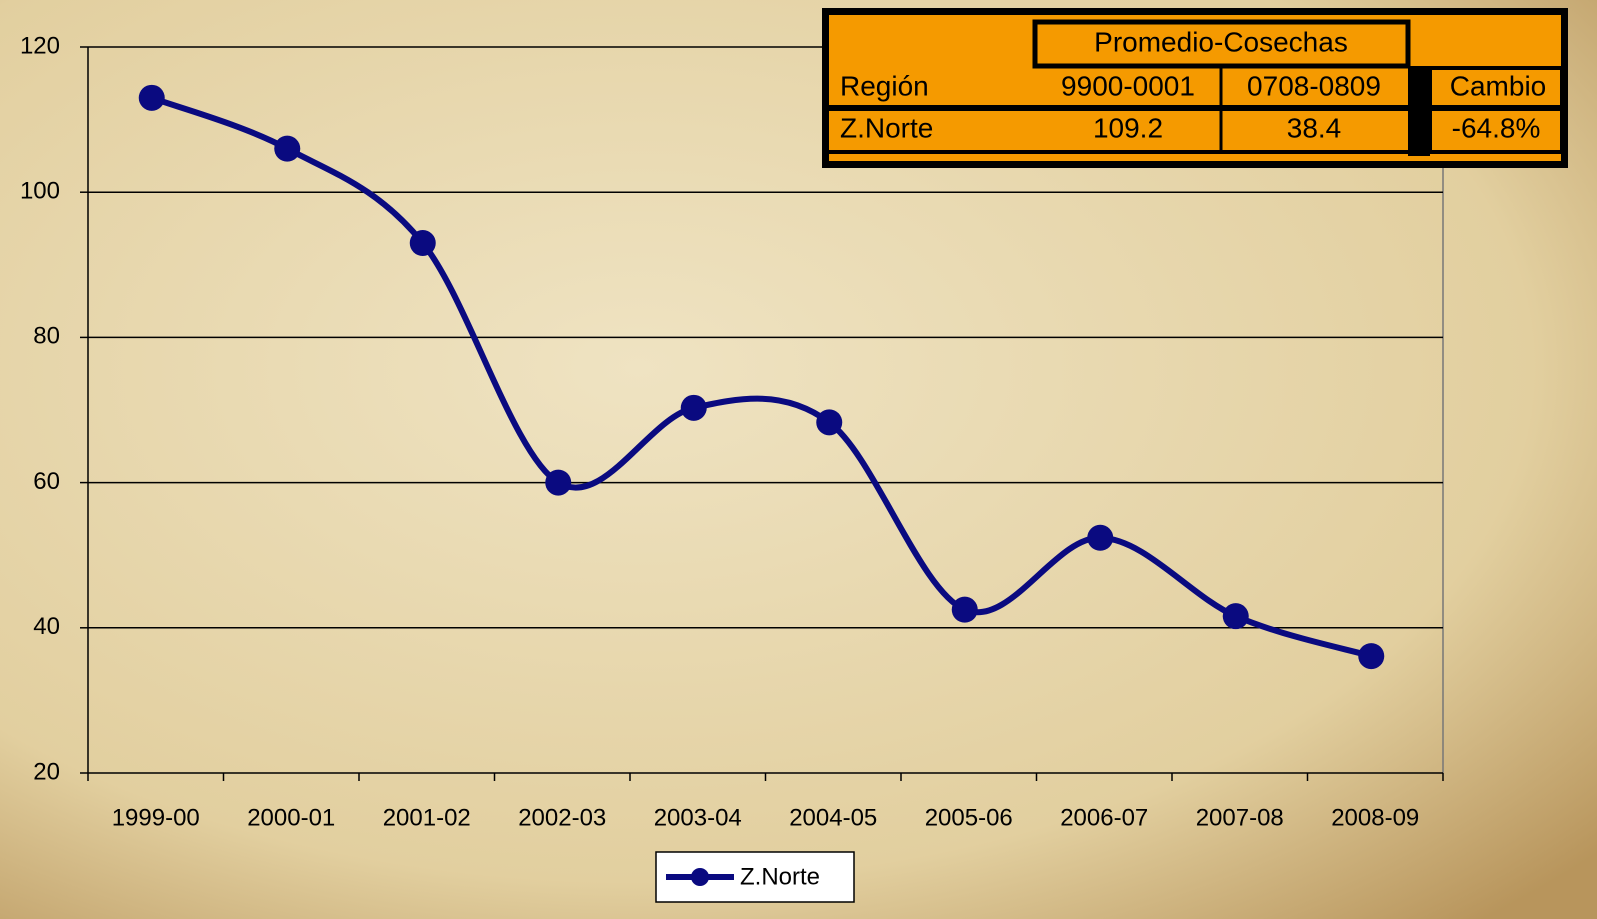 Image resolution: width=1597 pixels, height=919 pixels. Describe the element at coordinates (780, 876) in the screenshot. I see `legend-label: Z.Norte` at that location.